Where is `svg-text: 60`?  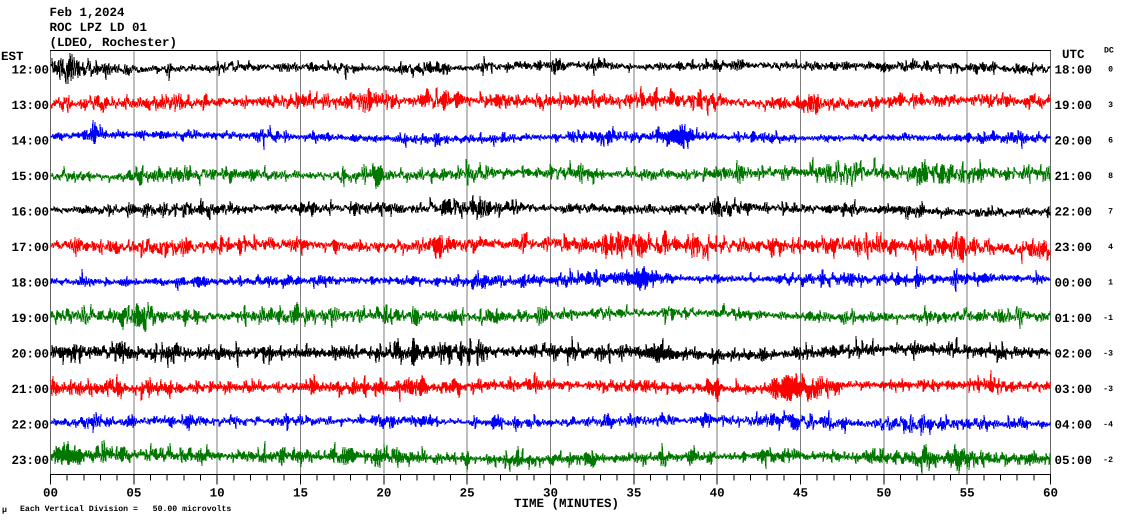
svg-text: 60 is located at coordinates (1050, 494).